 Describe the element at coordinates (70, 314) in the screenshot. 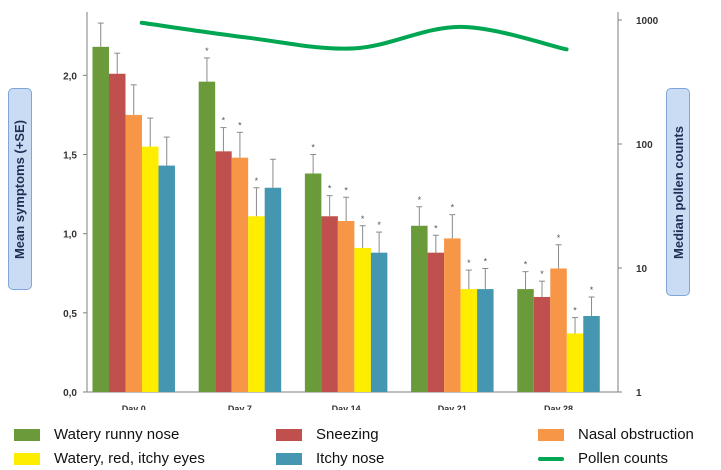

I see `y-tick-label-left: 0,5` at that location.